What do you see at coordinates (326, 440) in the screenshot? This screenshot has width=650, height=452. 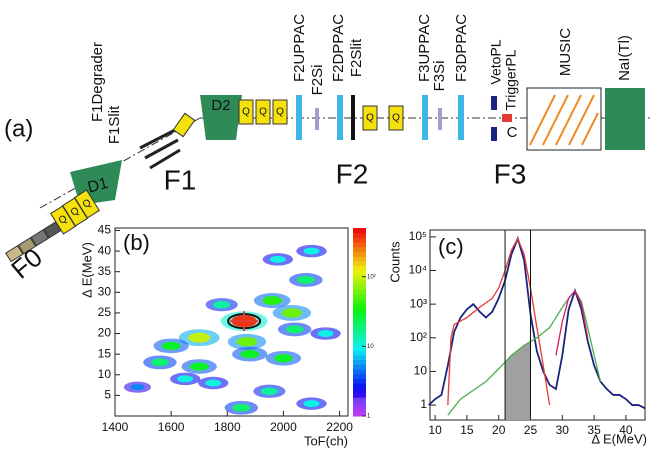 I see `x-axis-title: ToF(ch)` at bounding box center [326, 440].